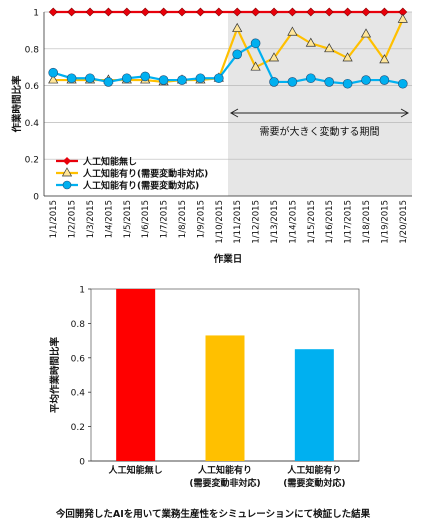 The height and width of the screenshot is (531, 426). Describe the element at coordinates (385, 222) in the screenshot. I see `x-tick-label: 1/19/2015` at that location.